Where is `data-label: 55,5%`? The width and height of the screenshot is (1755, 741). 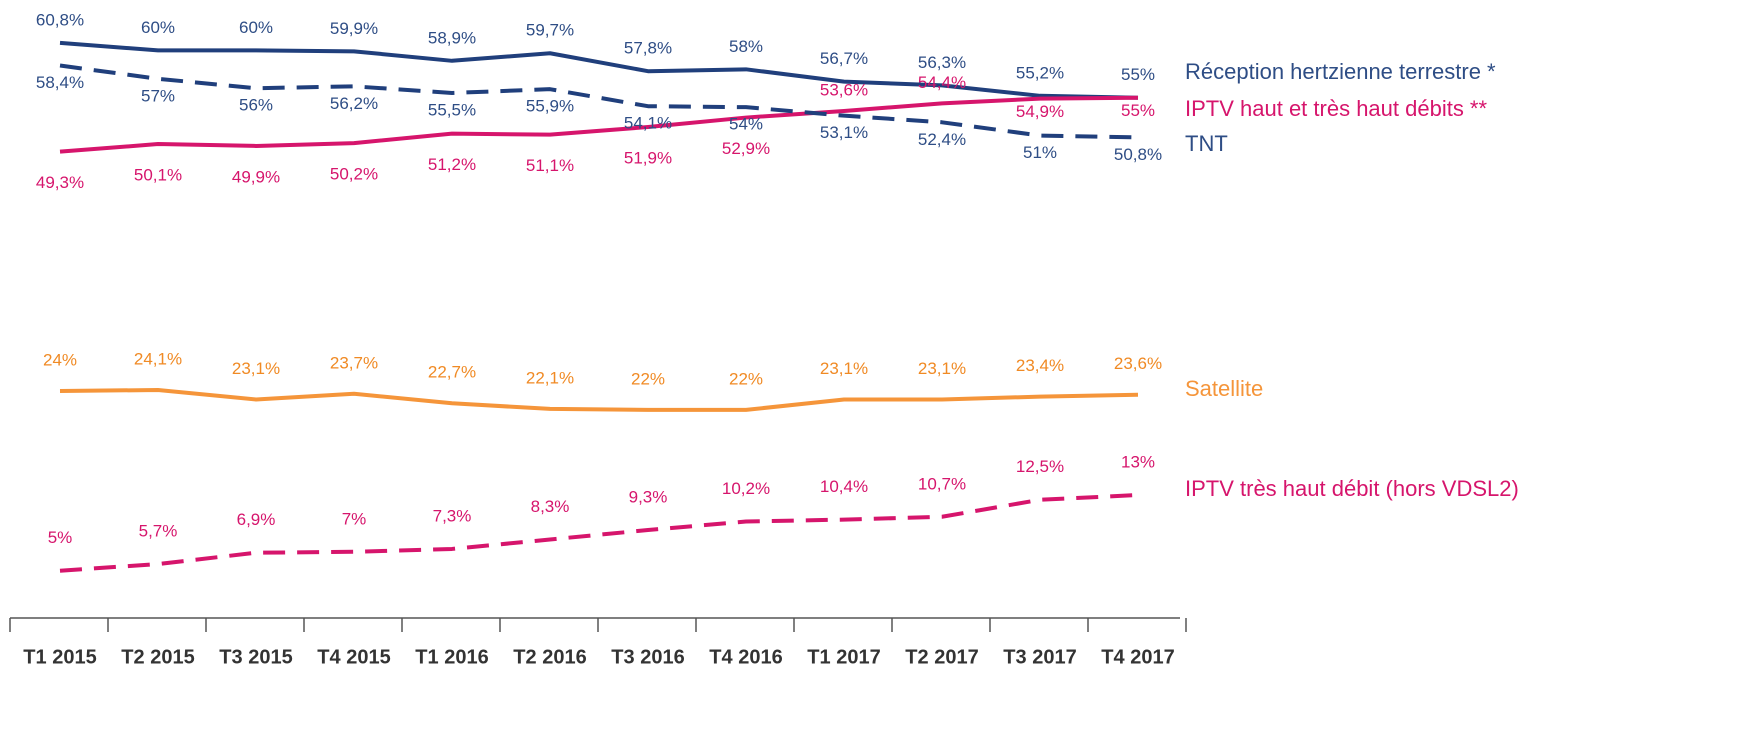
data-label: 55,5% is located at coordinates (452, 109).